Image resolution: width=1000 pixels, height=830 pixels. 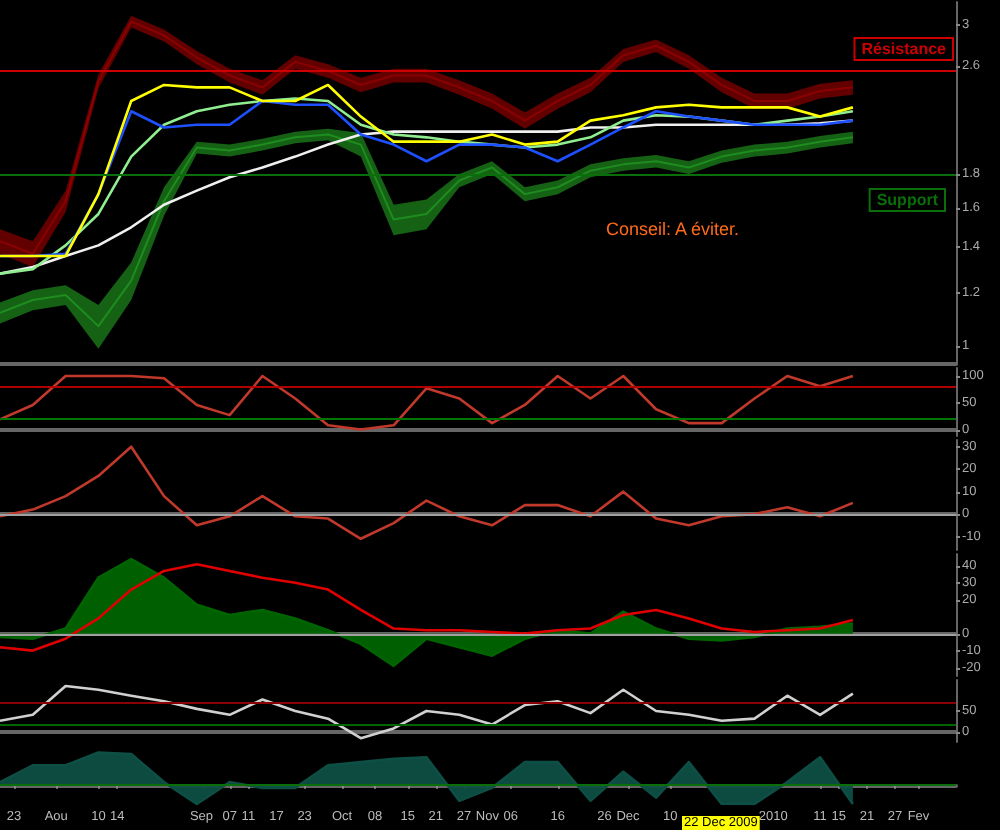 I want to click on ref-line-label: Résistance, so click(x=904, y=48).